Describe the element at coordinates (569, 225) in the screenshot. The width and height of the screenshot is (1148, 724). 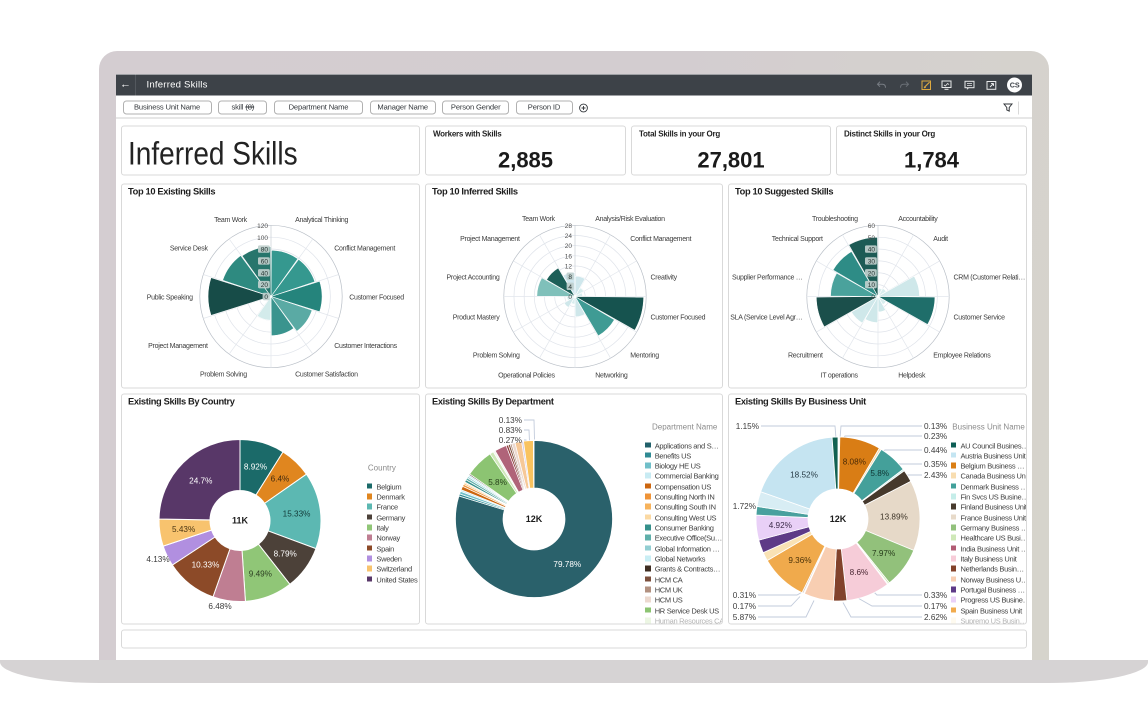
I see `svg-text: 28` at that location.